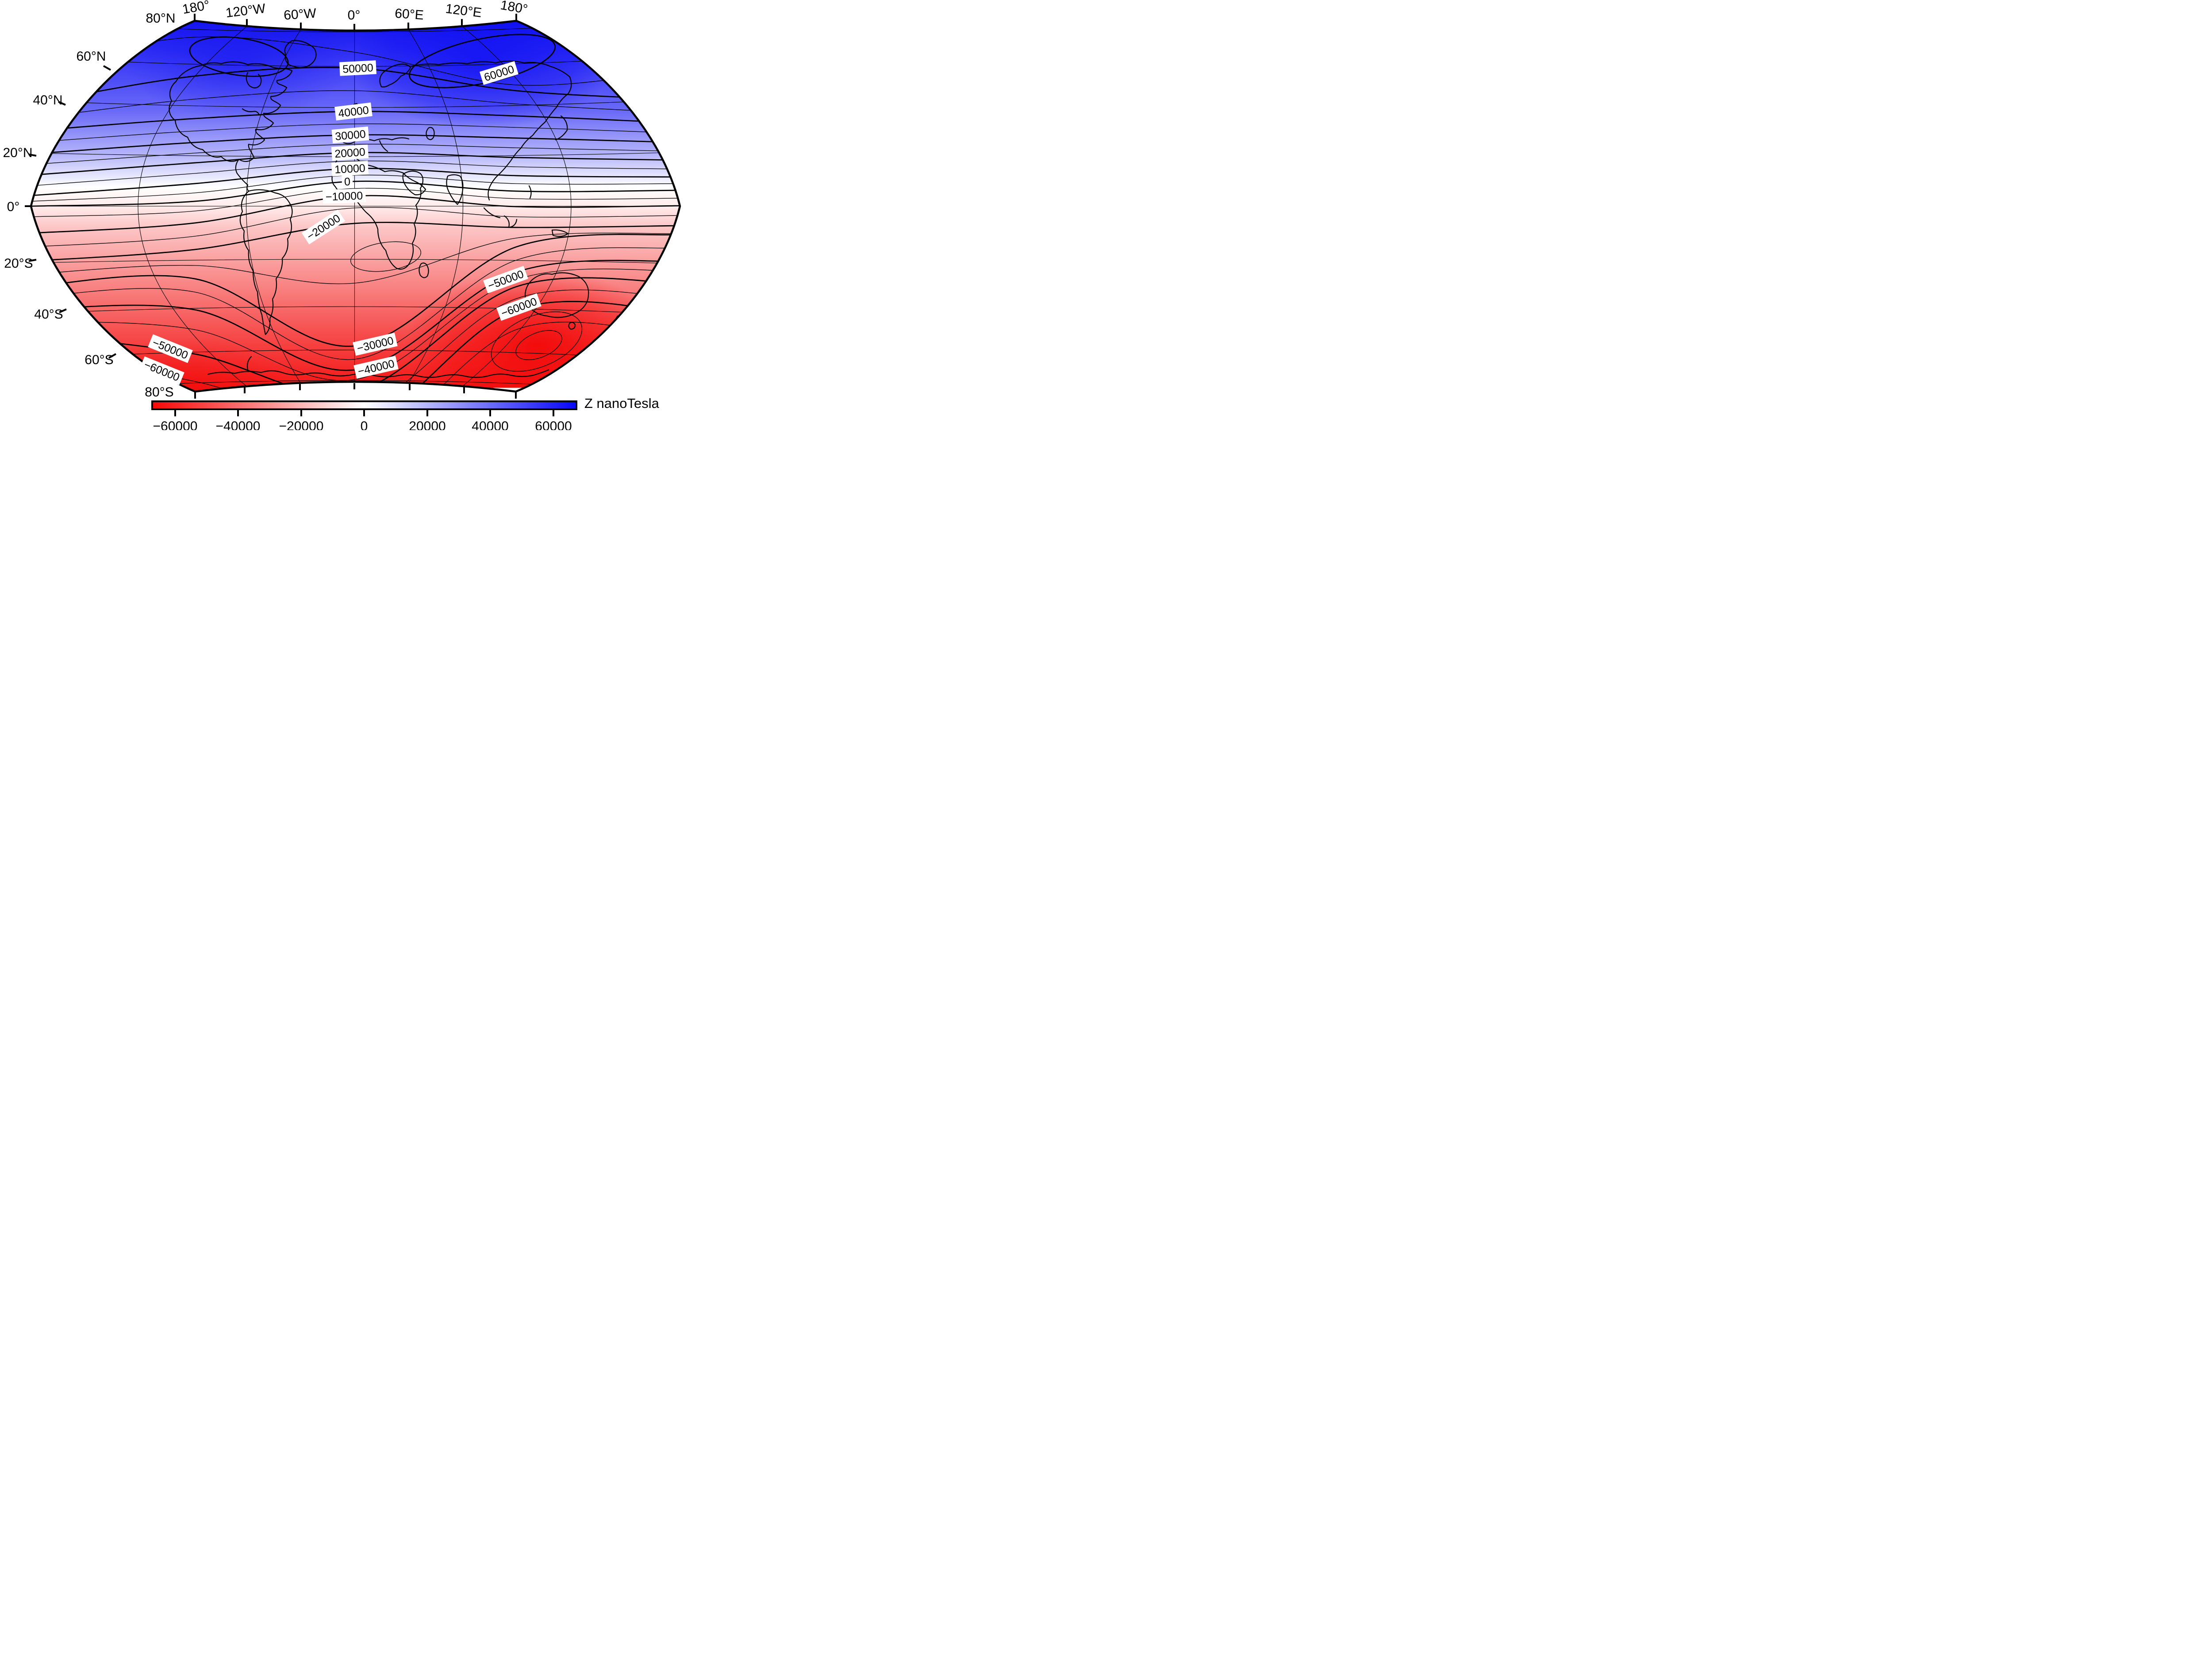 This screenshot has height=1668, width=2212. I want to click on contour-line--65000, so click(356, 357).